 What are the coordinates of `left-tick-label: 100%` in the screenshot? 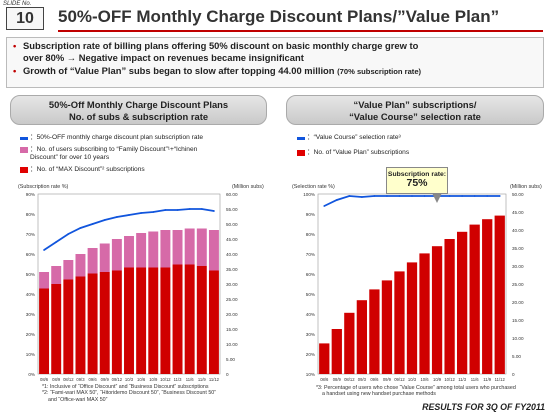 It's located at (309, 194).